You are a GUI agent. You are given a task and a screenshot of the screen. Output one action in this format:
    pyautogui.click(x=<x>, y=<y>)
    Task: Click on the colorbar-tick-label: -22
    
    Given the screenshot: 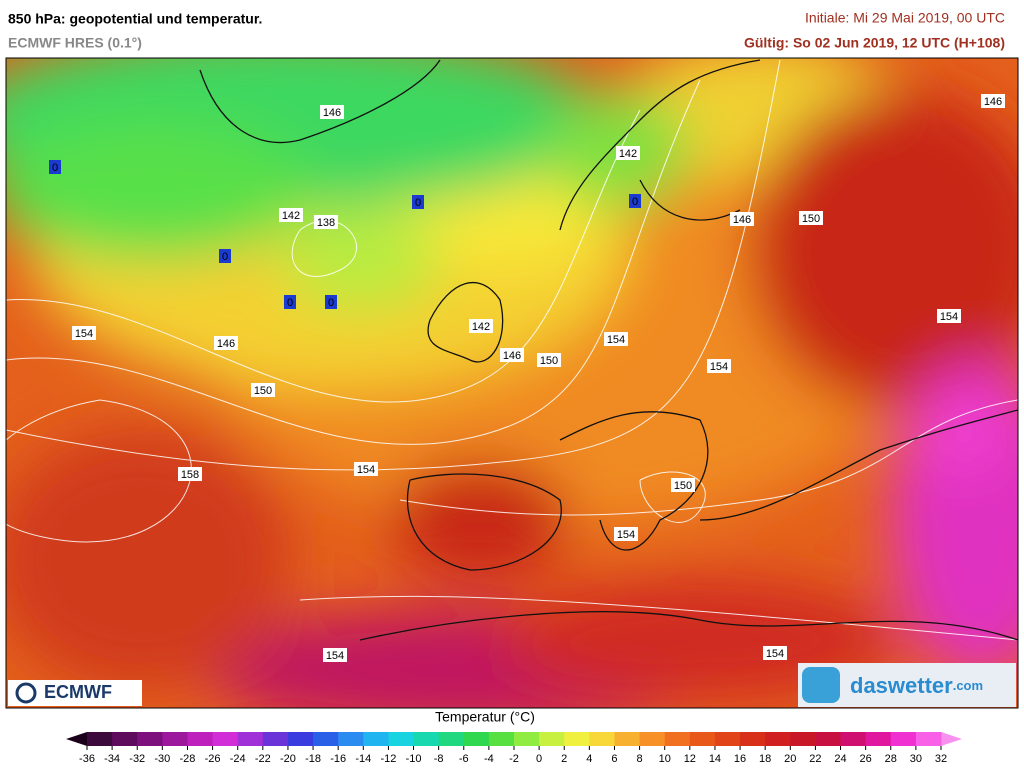 What is the action you would take?
    pyautogui.click(x=263, y=759)
    